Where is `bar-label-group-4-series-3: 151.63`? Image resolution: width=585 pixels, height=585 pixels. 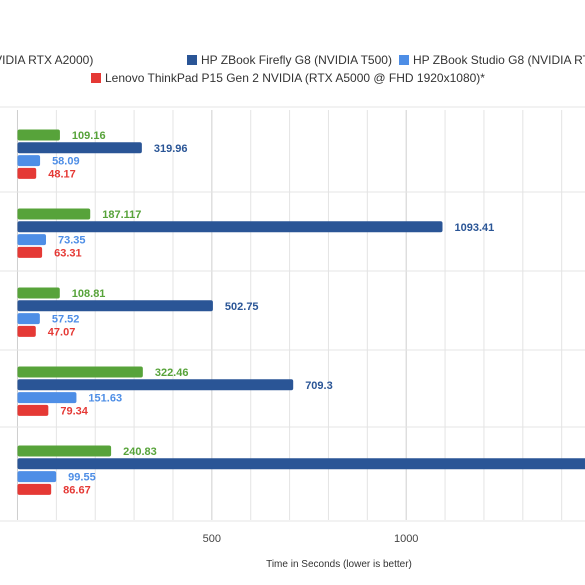 bar-label-group-4-series-3: 151.63 is located at coordinates (105, 399).